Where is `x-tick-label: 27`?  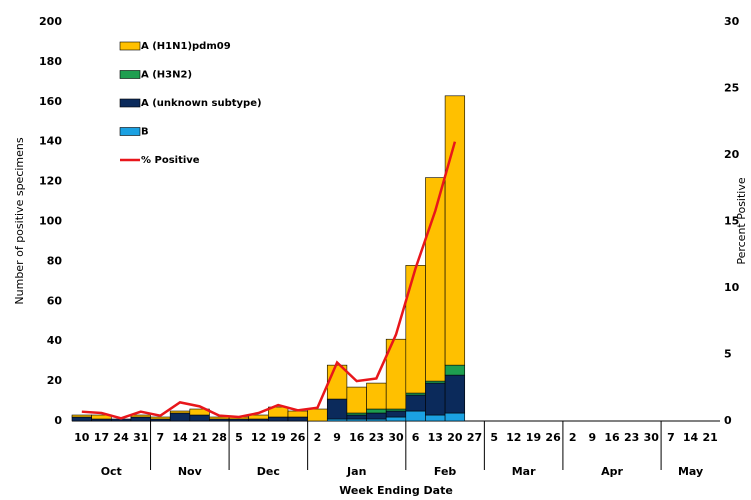
x-tick-label: 27 is located at coordinates (474, 437).